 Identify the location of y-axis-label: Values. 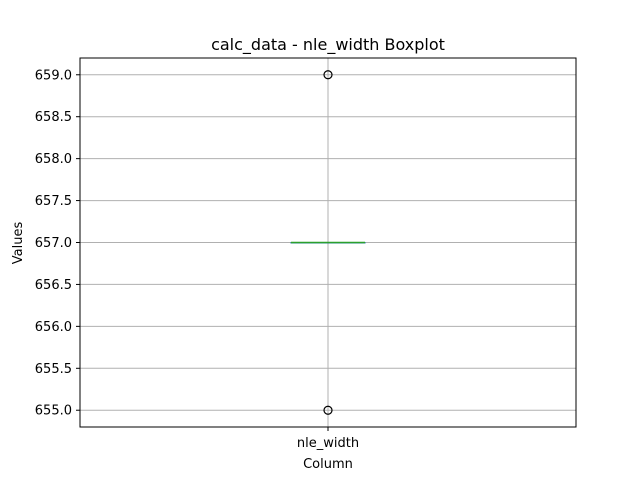
(18, 243).